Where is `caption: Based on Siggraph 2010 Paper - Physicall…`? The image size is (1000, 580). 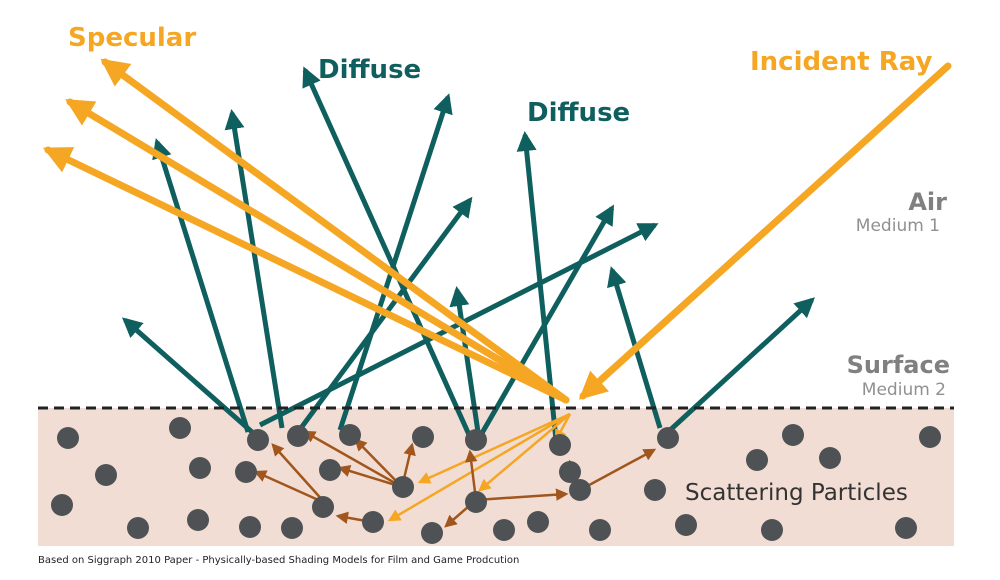 caption: Based on Siggraph 2010 Paper - Physicall… is located at coordinates (278, 560).